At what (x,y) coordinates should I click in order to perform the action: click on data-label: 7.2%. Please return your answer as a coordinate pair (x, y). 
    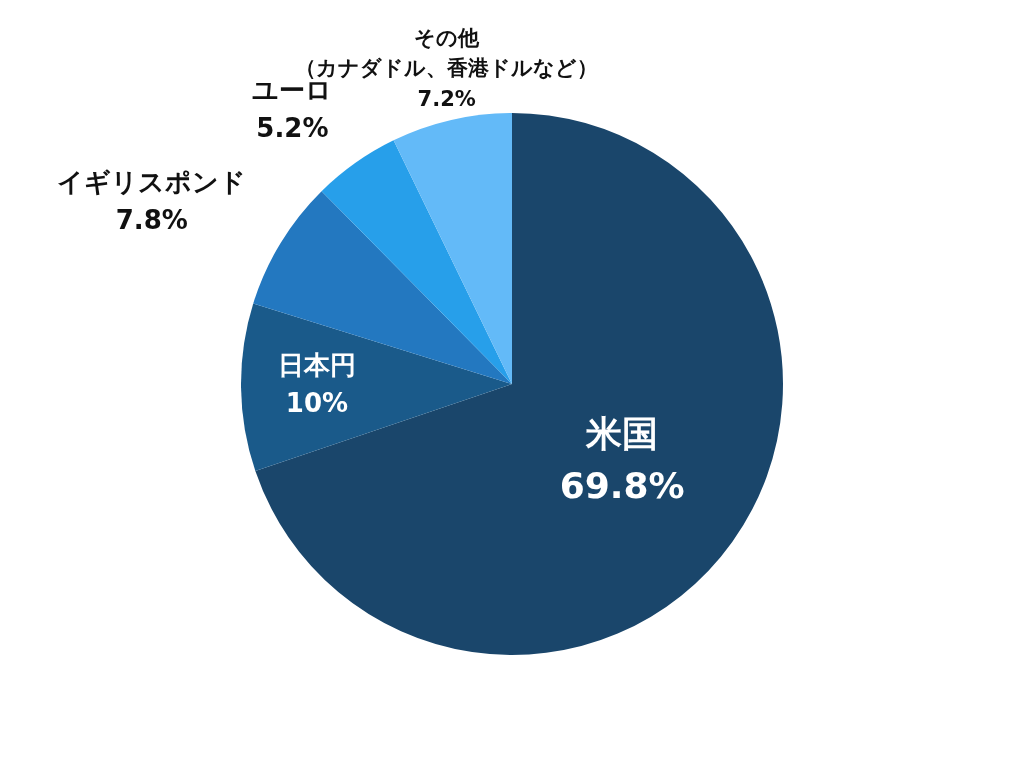
    Looking at the image, I should click on (446, 98).